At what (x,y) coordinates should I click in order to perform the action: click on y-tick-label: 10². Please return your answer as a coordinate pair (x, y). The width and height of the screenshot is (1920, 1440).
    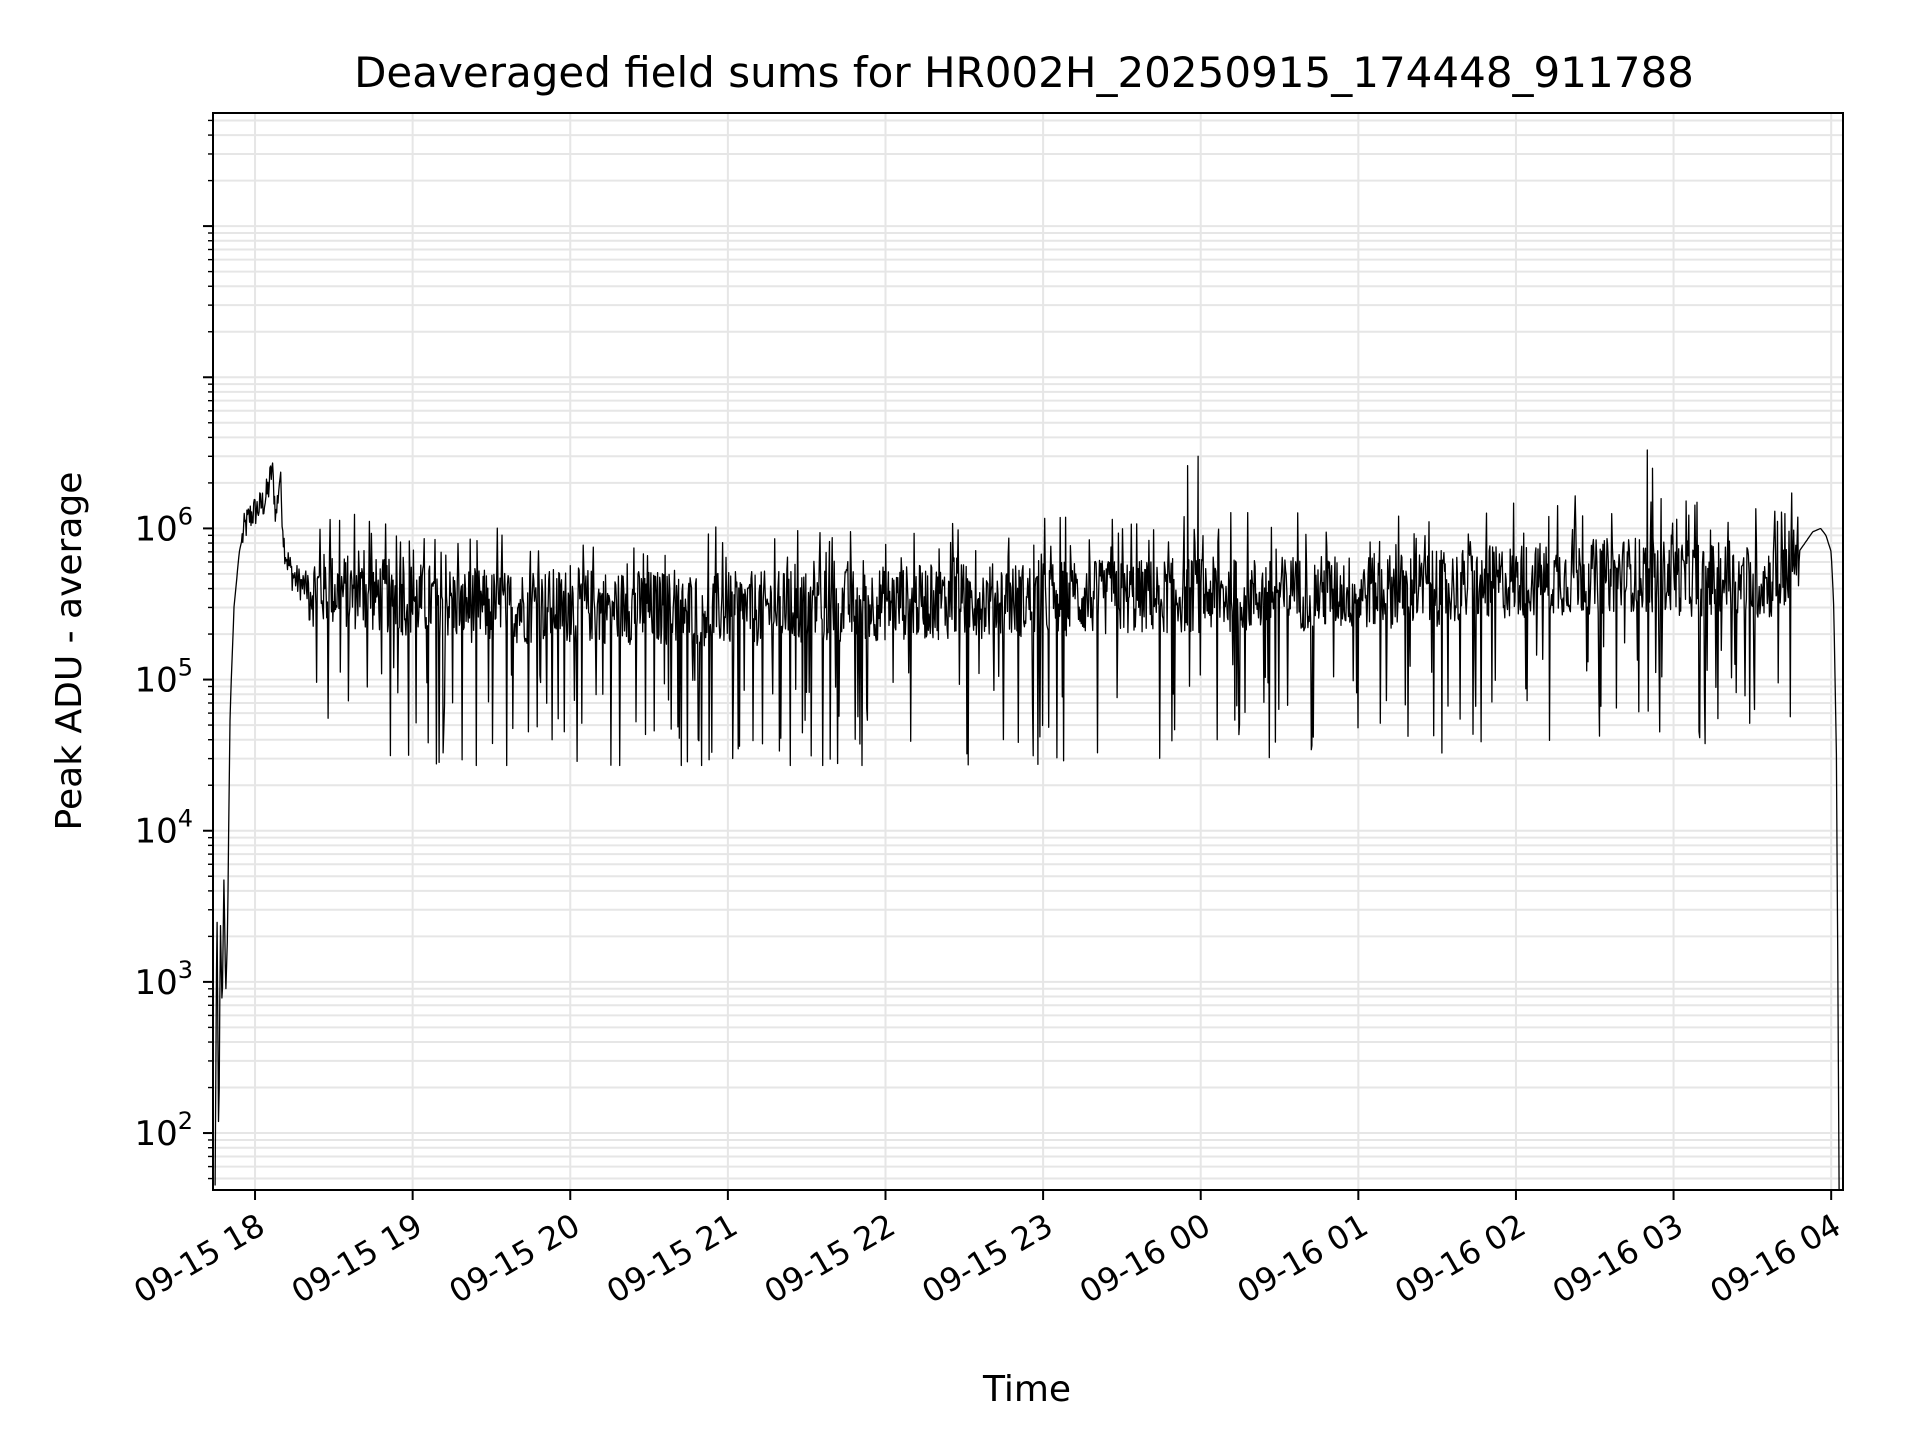
    Looking at the image, I should click on (163, 1130).